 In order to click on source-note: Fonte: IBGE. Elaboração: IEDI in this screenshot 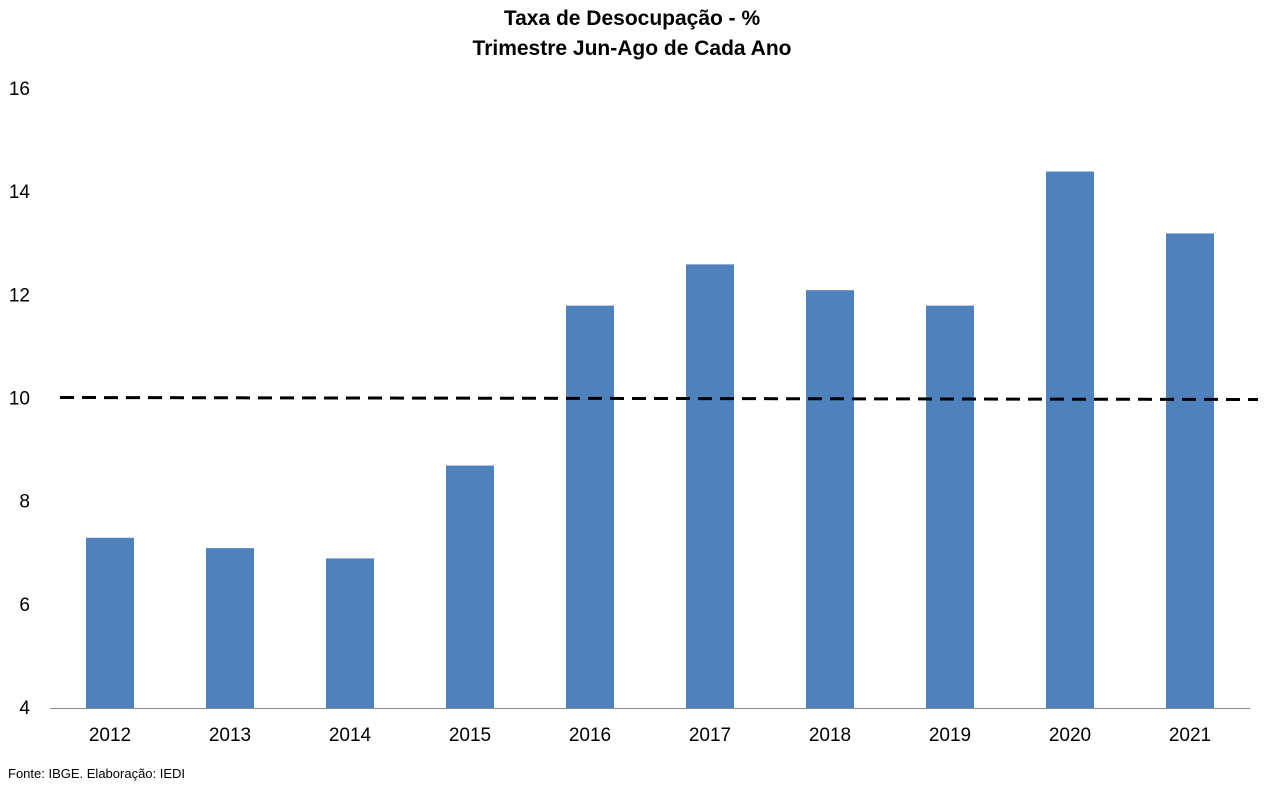, I will do `click(97, 773)`.